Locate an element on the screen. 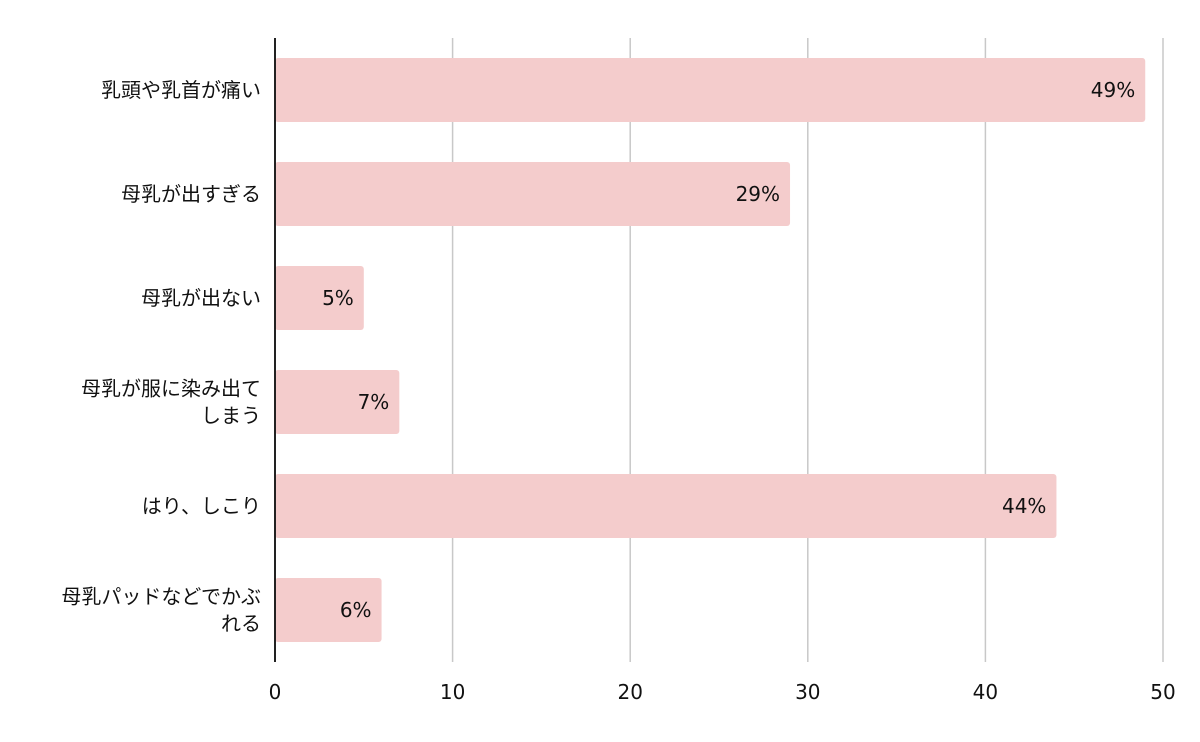 The height and width of the screenshot is (742, 1200). category-label-line: 母乳が服に染み出て is located at coordinates (171, 389).